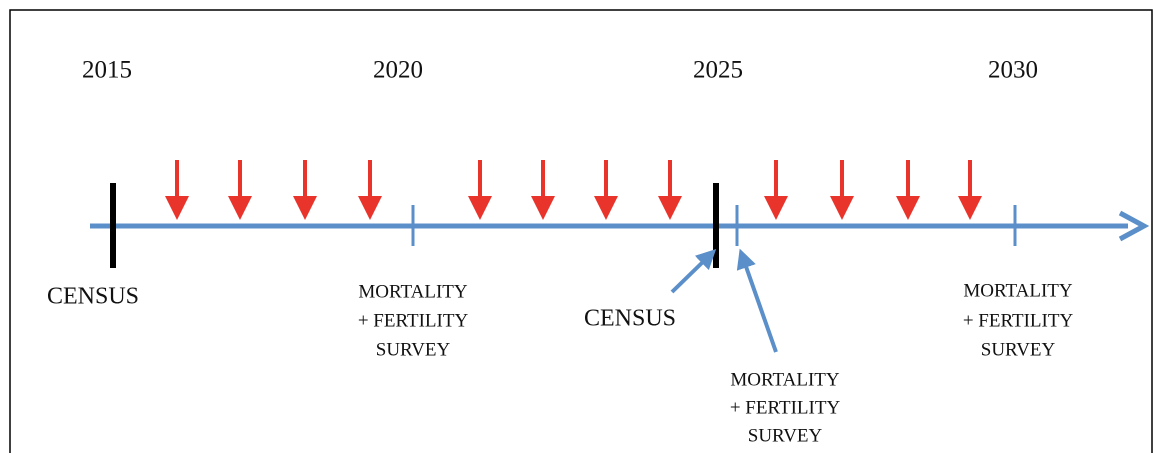 This screenshot has width=1154, height=453. I want to click on timeline-arrowhead, so click(1134, 226).